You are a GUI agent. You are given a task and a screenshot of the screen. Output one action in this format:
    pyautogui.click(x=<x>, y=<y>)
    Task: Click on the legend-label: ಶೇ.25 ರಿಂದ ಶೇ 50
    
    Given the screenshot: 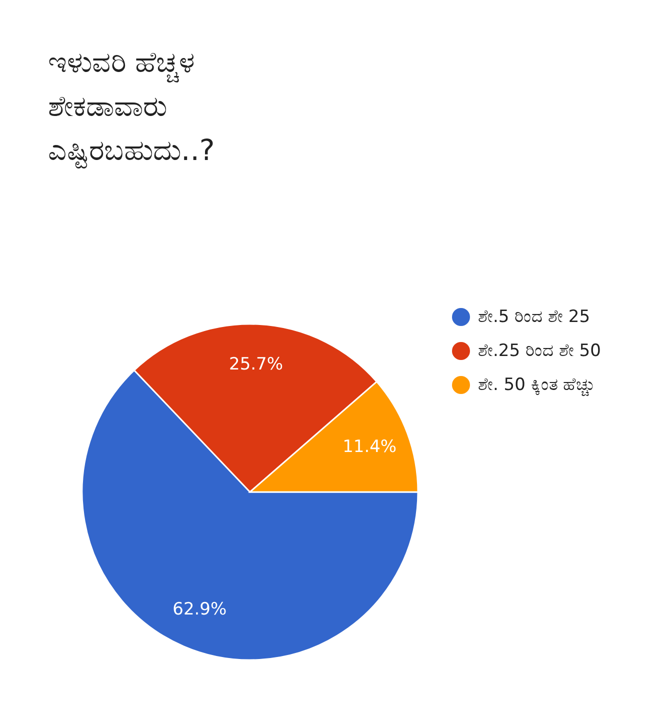 What is the action you would take?
    pyautogui.click(x=540, y=351)
    